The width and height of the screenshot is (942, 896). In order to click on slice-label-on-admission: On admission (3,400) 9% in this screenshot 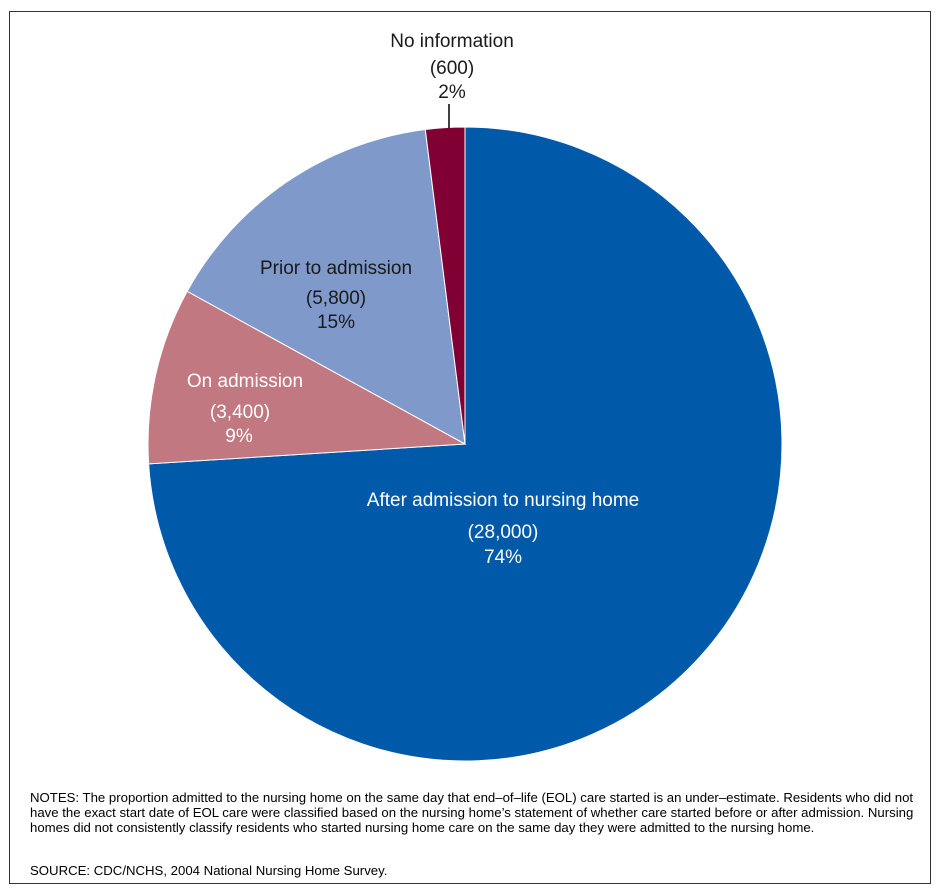, I will do `click(245, 409)`.